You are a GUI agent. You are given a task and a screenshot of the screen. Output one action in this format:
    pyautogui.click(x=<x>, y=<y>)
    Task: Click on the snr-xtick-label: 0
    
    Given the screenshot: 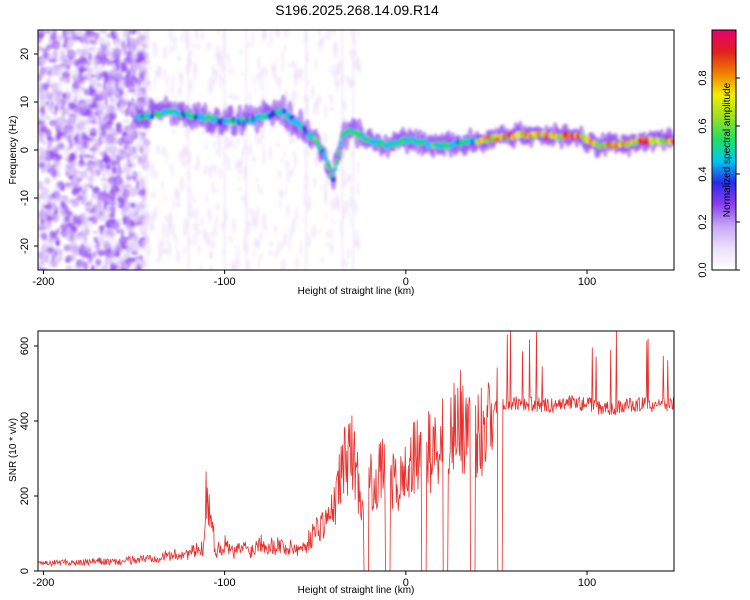 What is the action you would take?
    pyautogui.click(x=406, y=583)
    